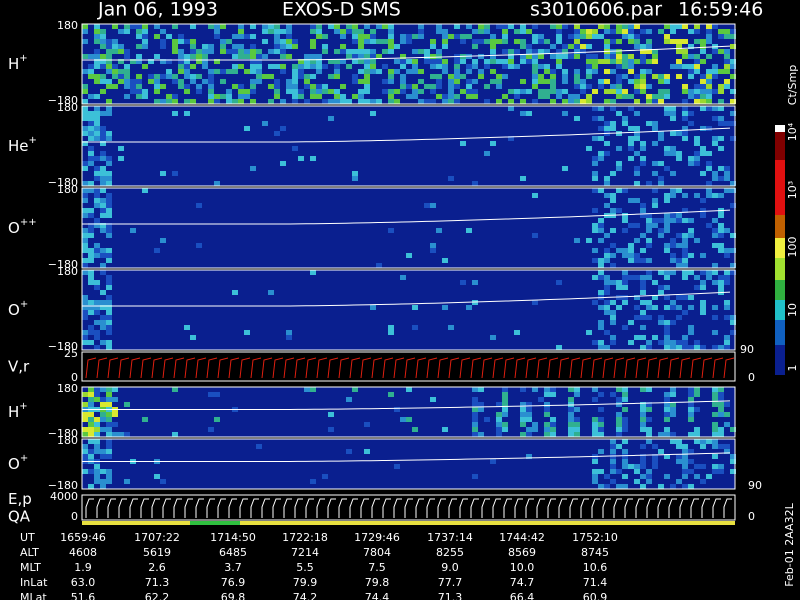 This screenshot has height=600, width=800. I want to click on y-top: 180, so click(67, 440).